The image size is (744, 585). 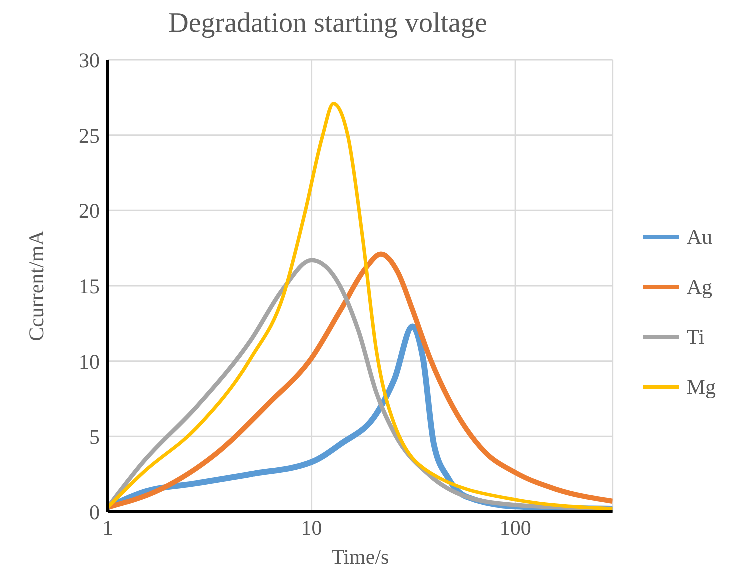 I want to click on y-tick-label: 20, so click(x=89, y=211).